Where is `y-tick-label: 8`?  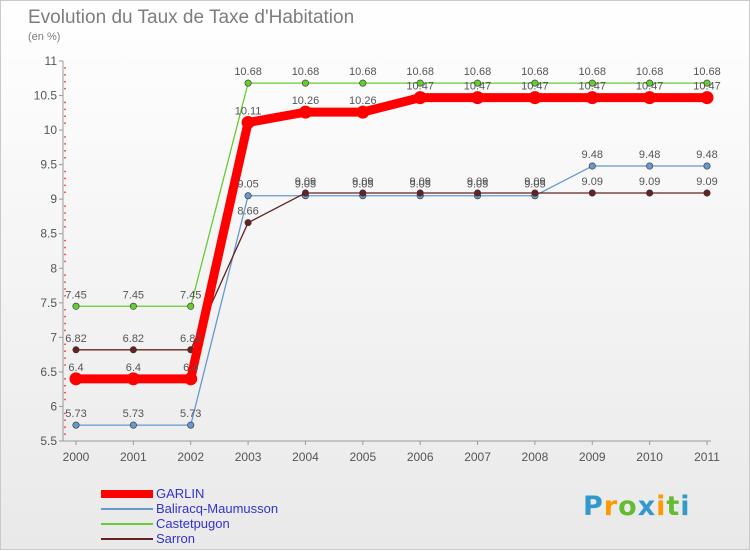
y-tick-label: 8 is located at coordinates (53, 268).